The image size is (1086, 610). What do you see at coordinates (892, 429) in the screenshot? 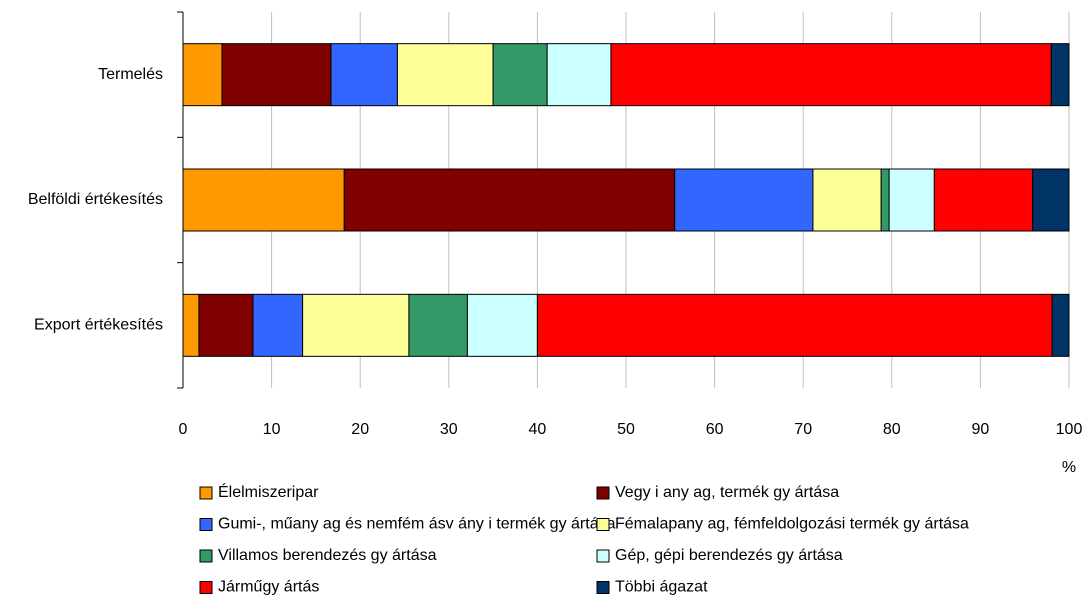
I see `x-tick-label: 80` at bounding box center [892, 429].